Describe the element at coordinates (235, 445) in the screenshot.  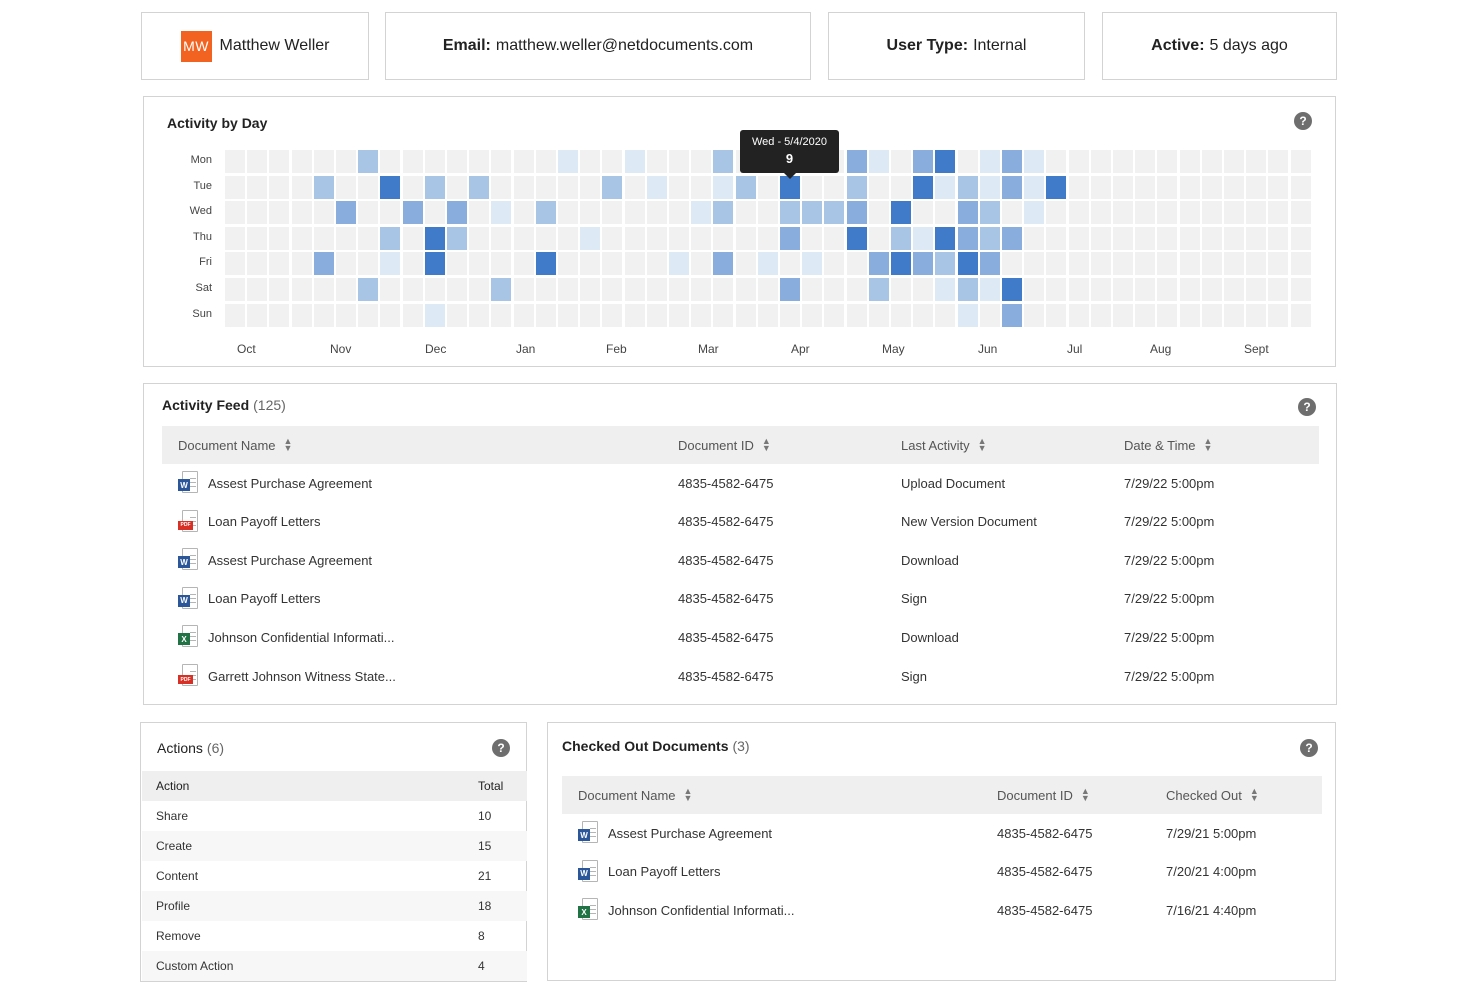
I see `column-document-name: Document Name ▲ ▼` at that location.